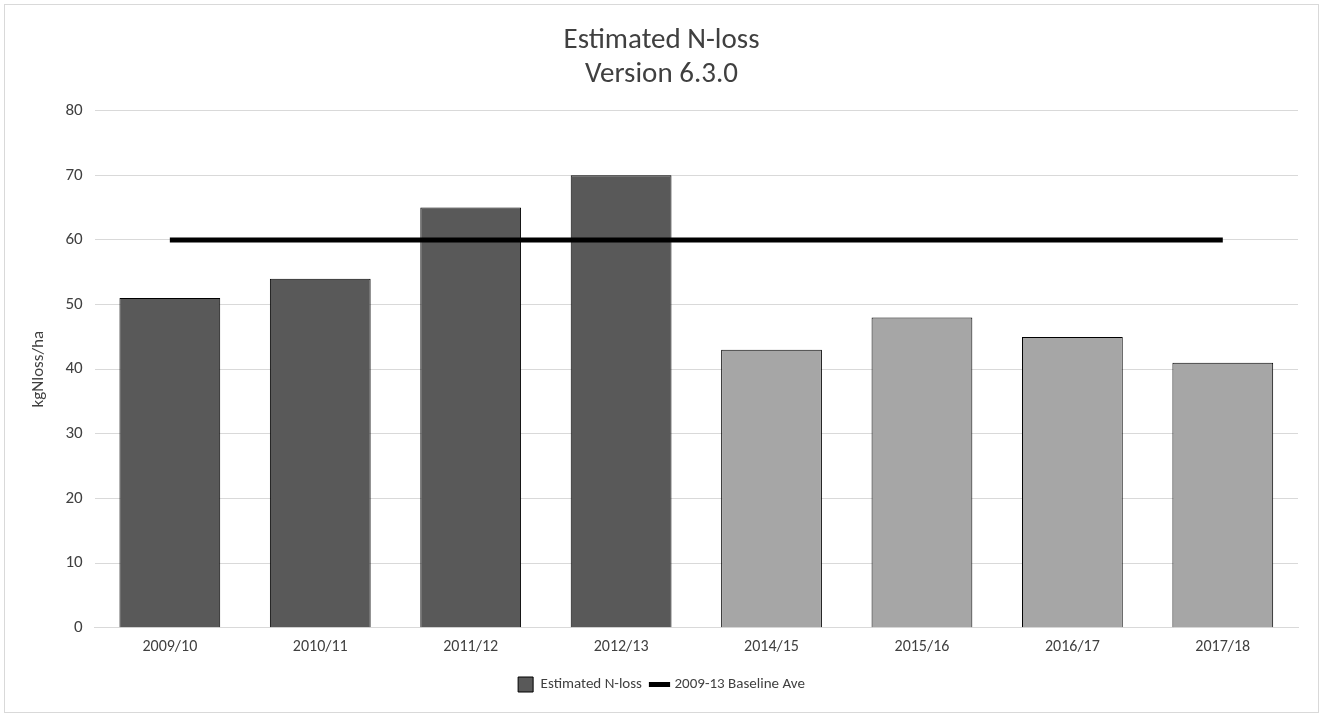 The height and width of the screenshot is (717, 1323). What do you see at coordinates (74, 109) in the screenshot?
I see `y-tick-label: 80` at bounding box center [74, 109].